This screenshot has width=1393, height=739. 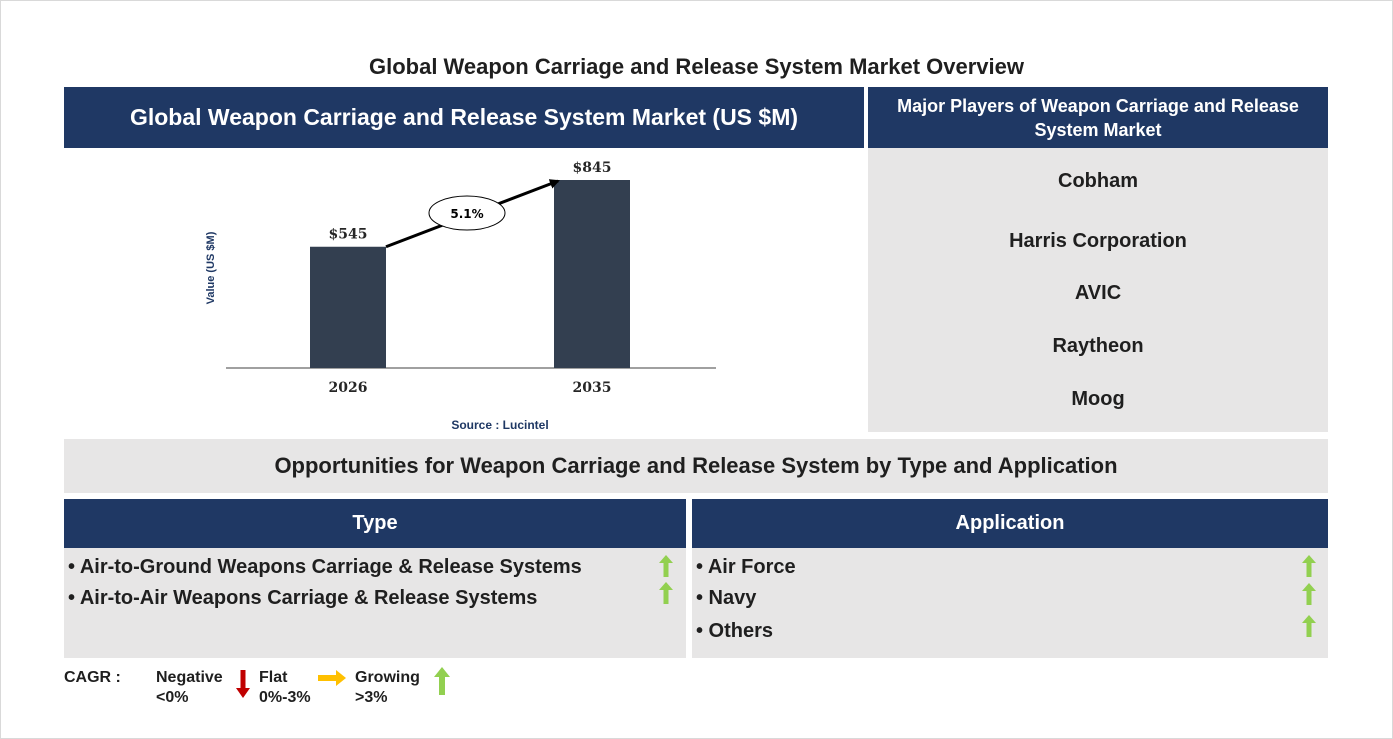 What do you see at coordinates (1098, 241) in the screenshot?
I see `player-item: Harris Corporation` at bounding box center [1098, 241].